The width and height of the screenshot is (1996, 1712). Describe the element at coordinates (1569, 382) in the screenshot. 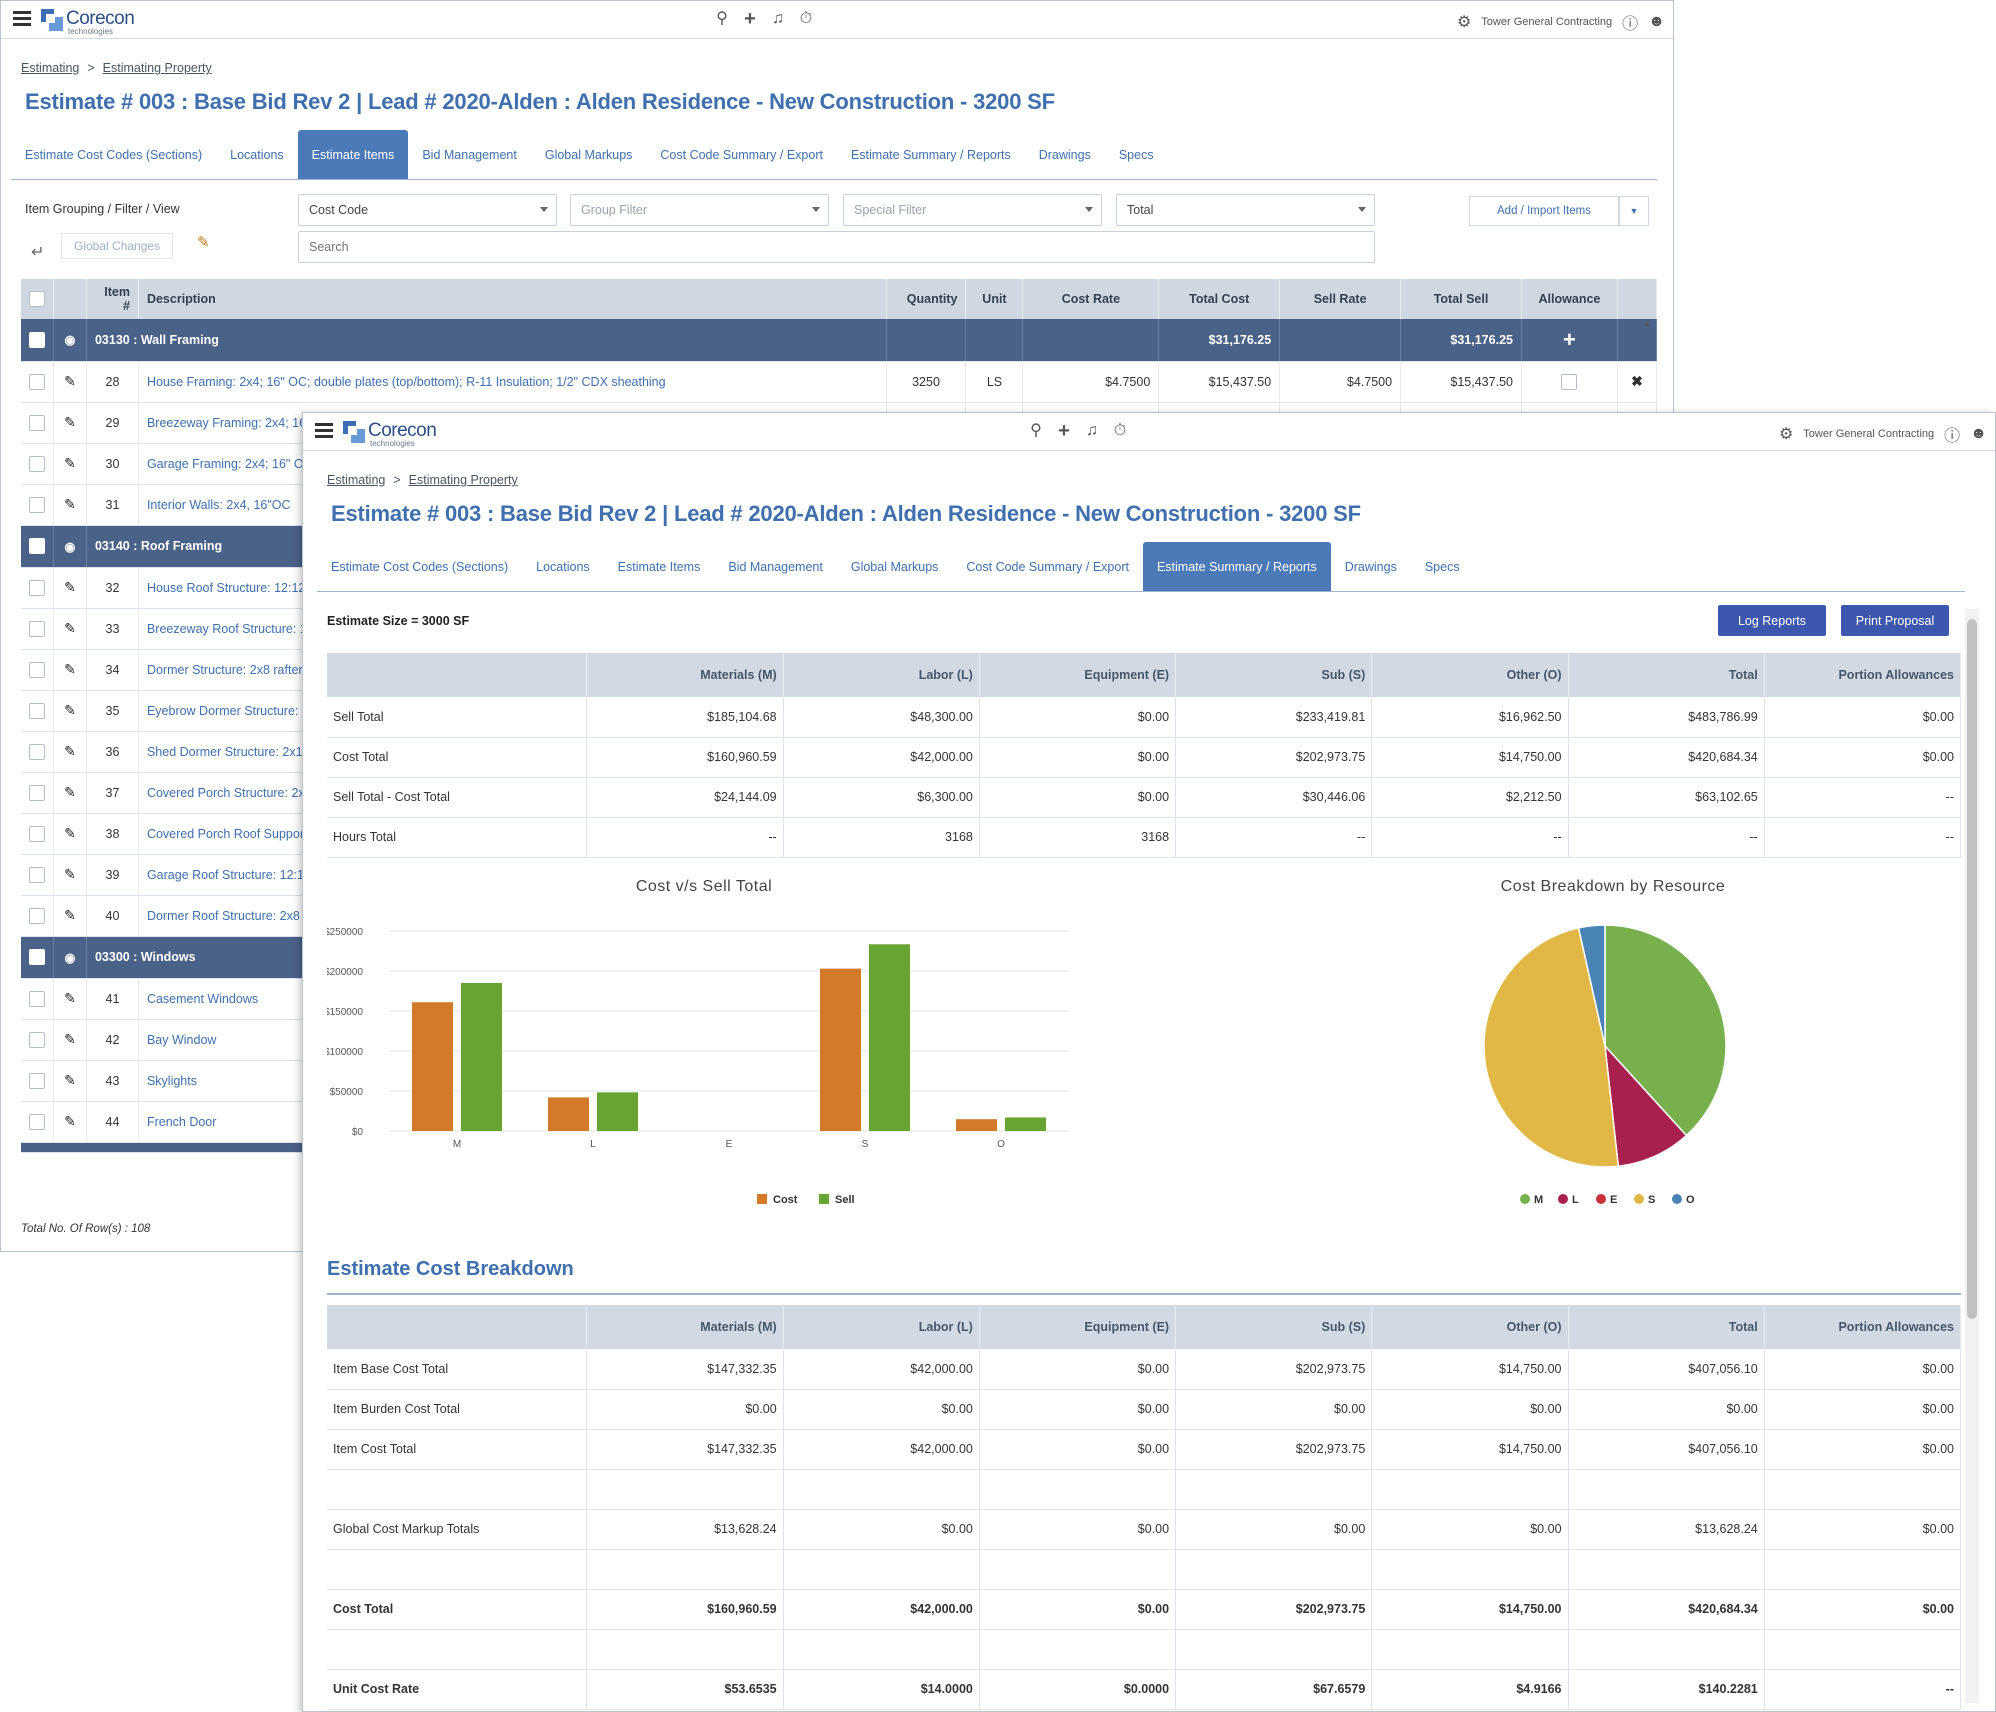

I see `allowance-checkbox-cell` at that location.